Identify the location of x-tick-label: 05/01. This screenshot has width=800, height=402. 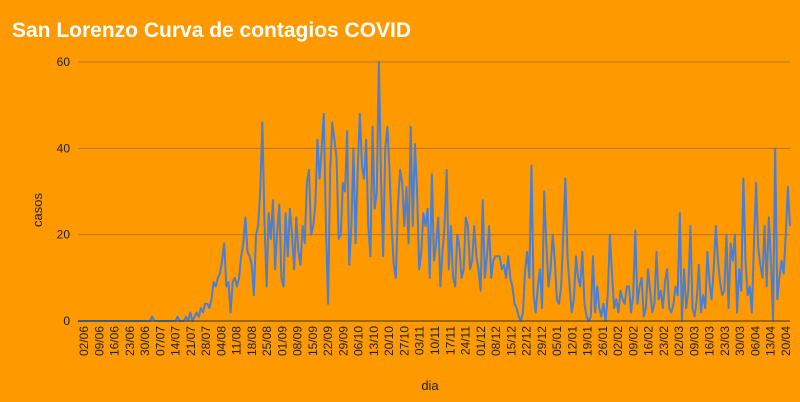
(557, 341).